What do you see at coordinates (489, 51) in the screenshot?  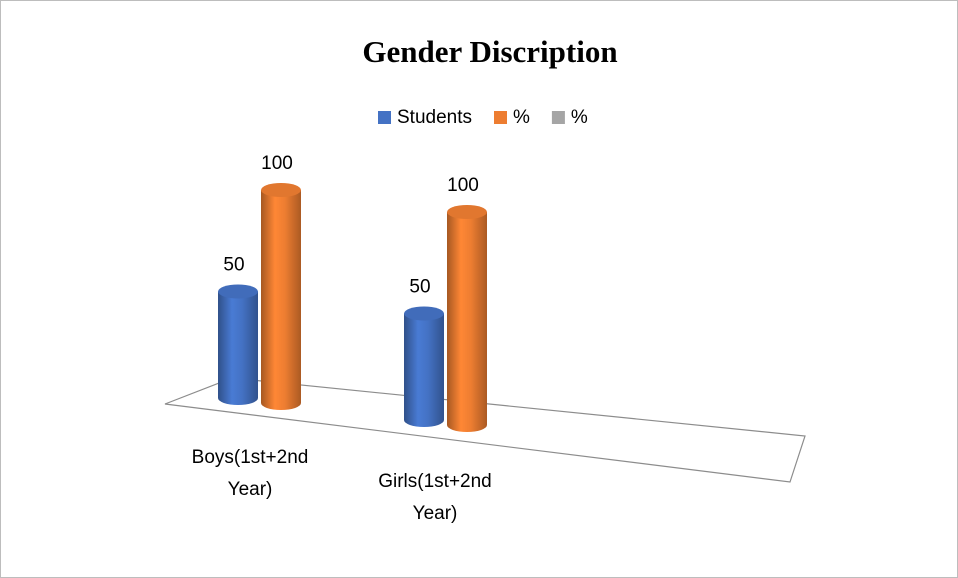 I see `chart-title: Gender Discription` at bounding box center [489, 51].